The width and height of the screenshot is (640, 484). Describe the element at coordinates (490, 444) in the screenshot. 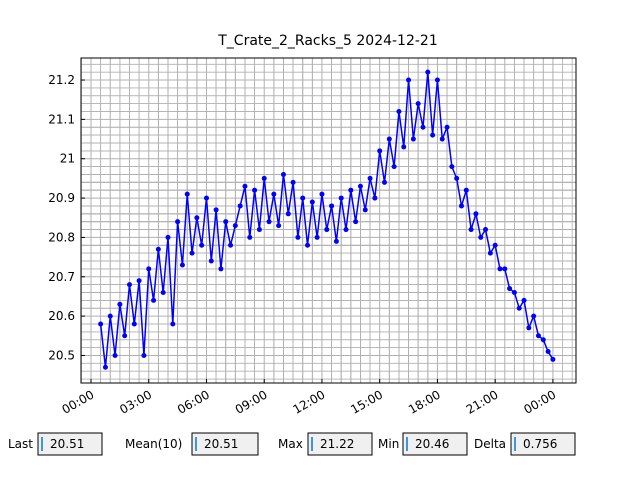

I see `stat-label: Delta` at that location.